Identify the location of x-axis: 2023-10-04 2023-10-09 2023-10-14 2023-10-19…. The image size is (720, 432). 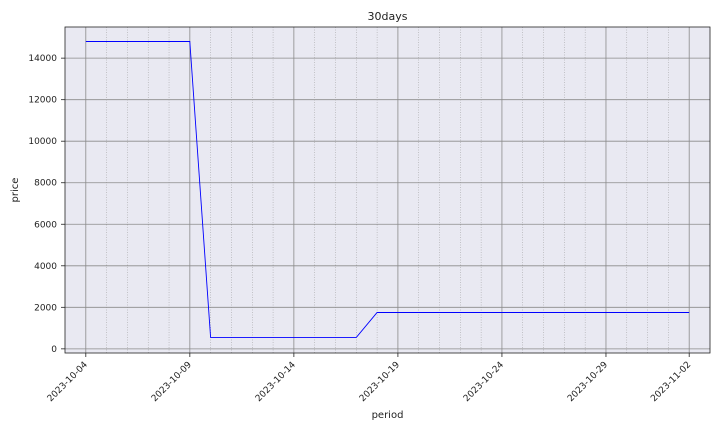
(369, 378).